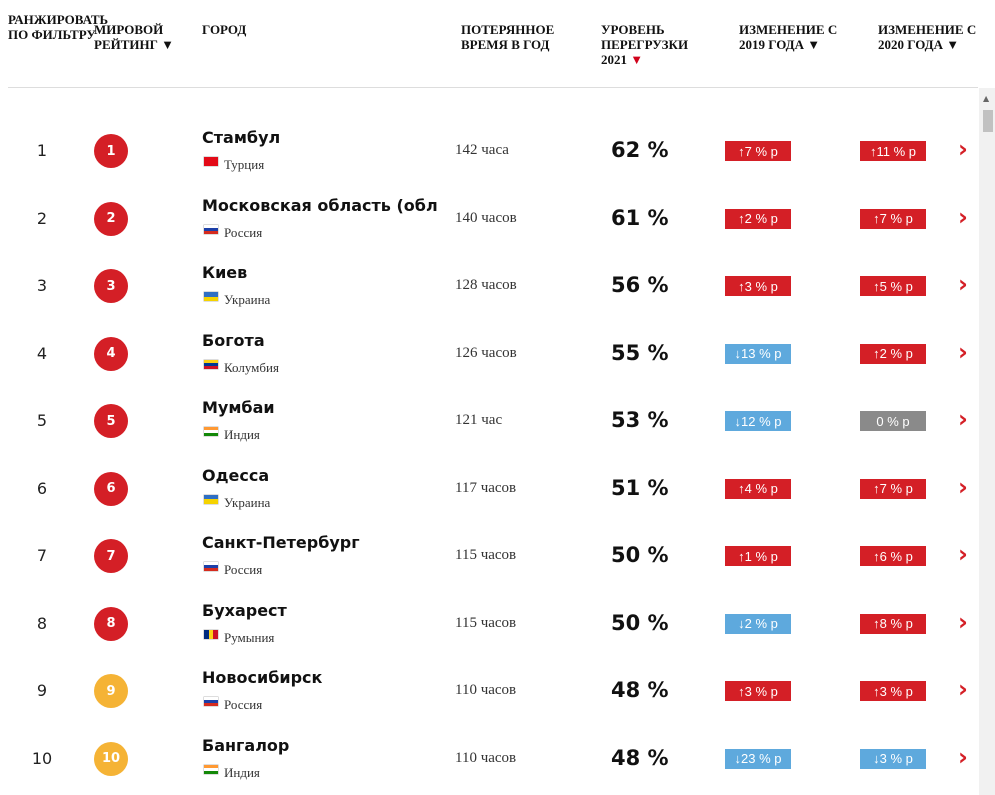  I want to click on congestion: 53 %, so click(640, 420).